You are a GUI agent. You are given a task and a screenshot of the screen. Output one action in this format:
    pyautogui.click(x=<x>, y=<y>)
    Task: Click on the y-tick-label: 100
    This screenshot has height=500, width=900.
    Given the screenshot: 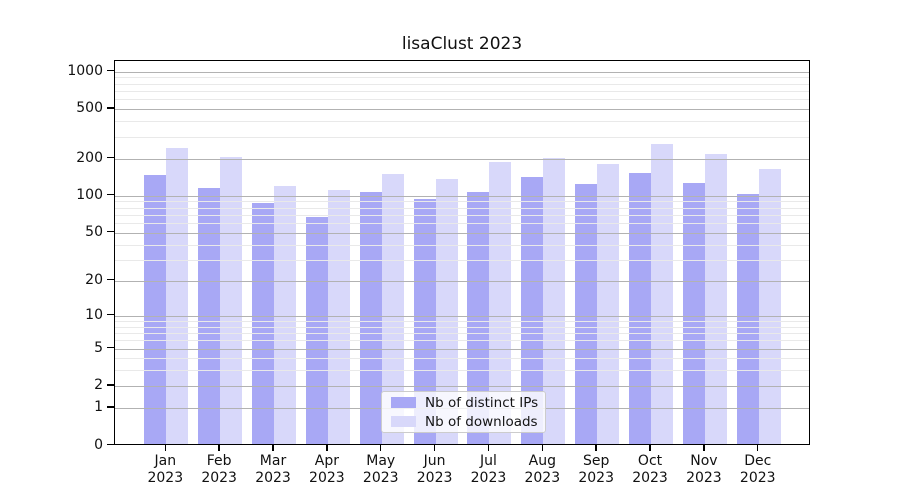 What is the action you would take?
    pyautogui.click(x=89, y=194)
    